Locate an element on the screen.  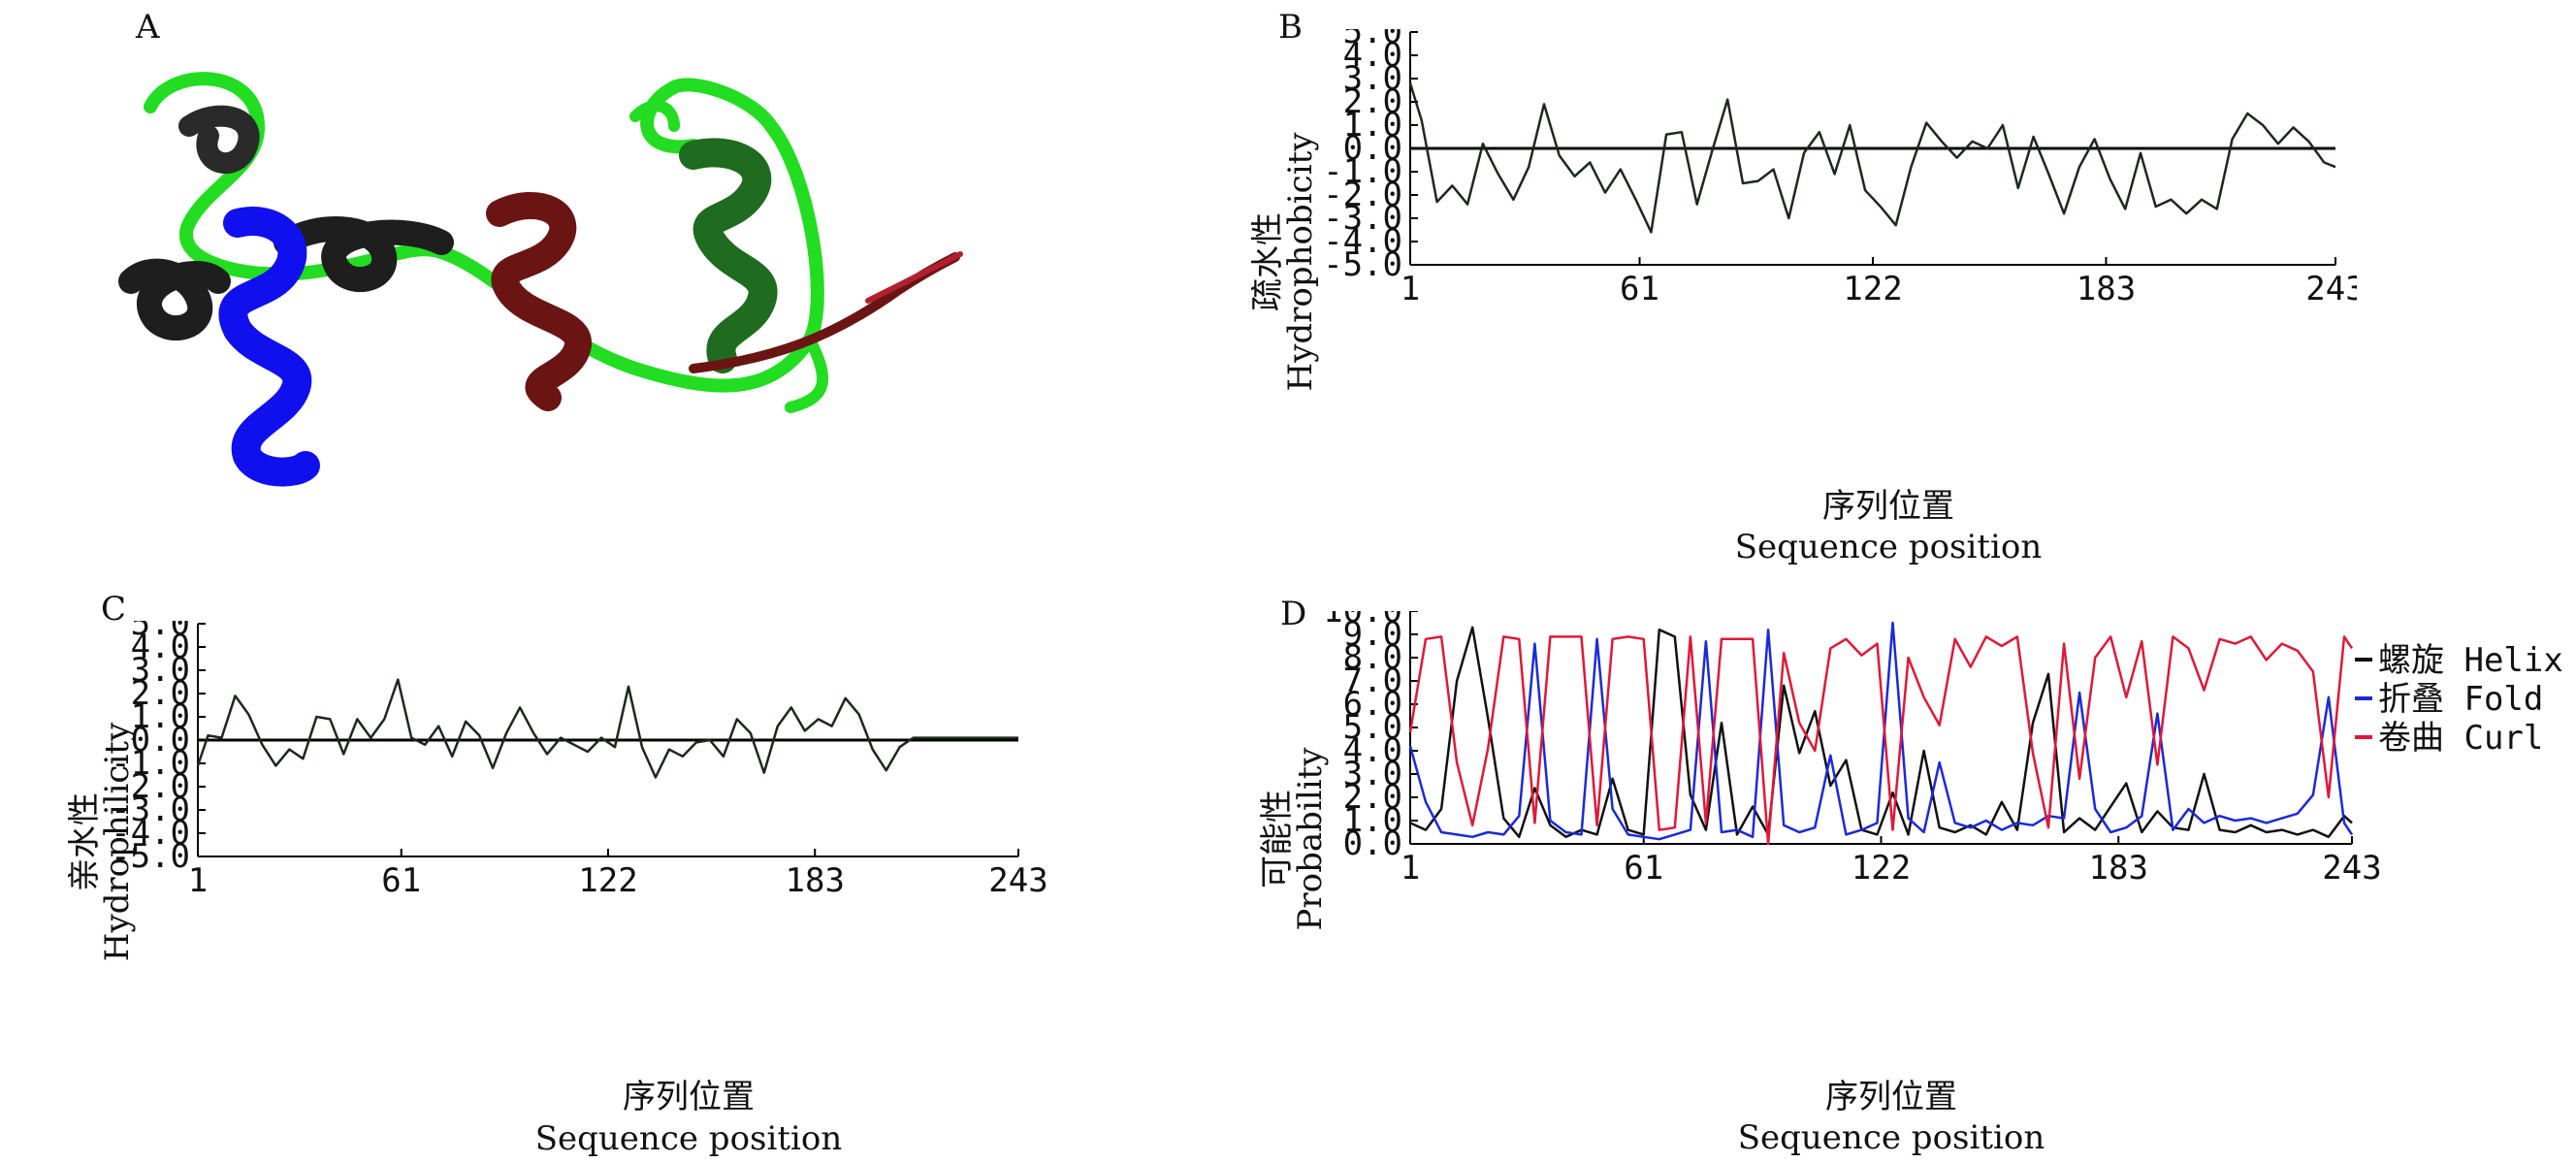
y-tick-label: 10.0 is located at coordinates (1362, 620).